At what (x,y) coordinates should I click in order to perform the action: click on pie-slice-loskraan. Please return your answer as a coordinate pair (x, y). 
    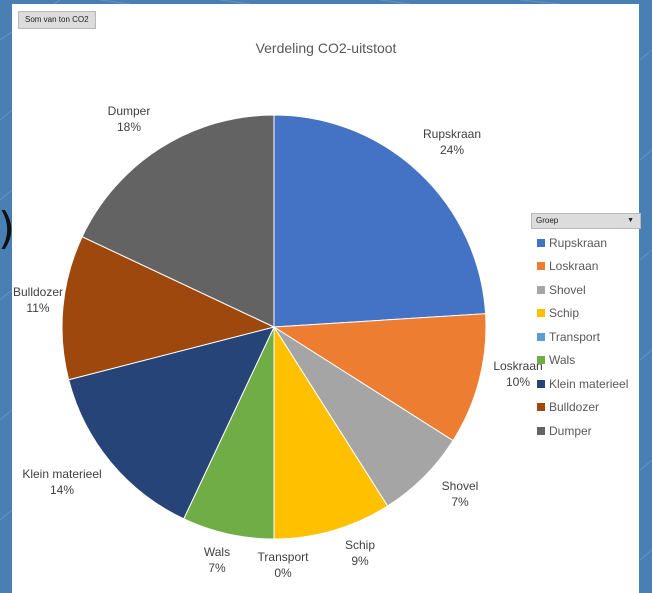
    Looking at the image, I should click on (379, 377).